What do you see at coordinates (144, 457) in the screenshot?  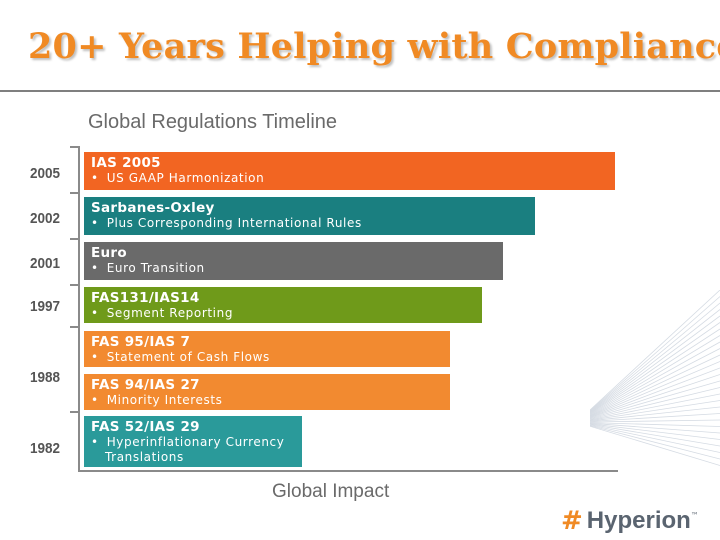 I see `bar-description-text: Translations` at bounding box center [144, 457].